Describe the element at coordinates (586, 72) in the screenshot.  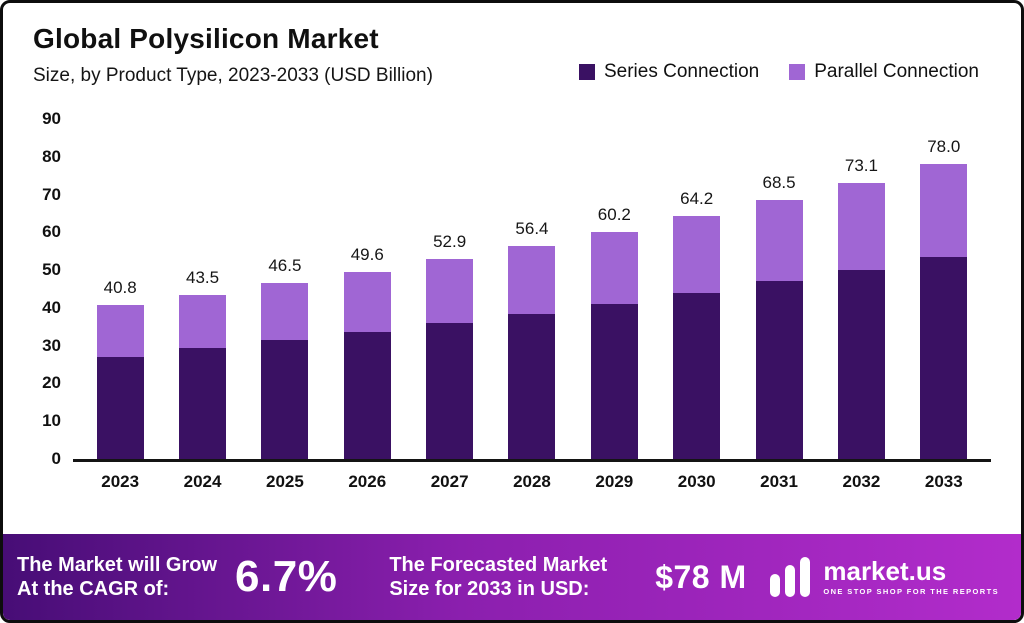
I see `legend-swatch-series-connection` at that location.